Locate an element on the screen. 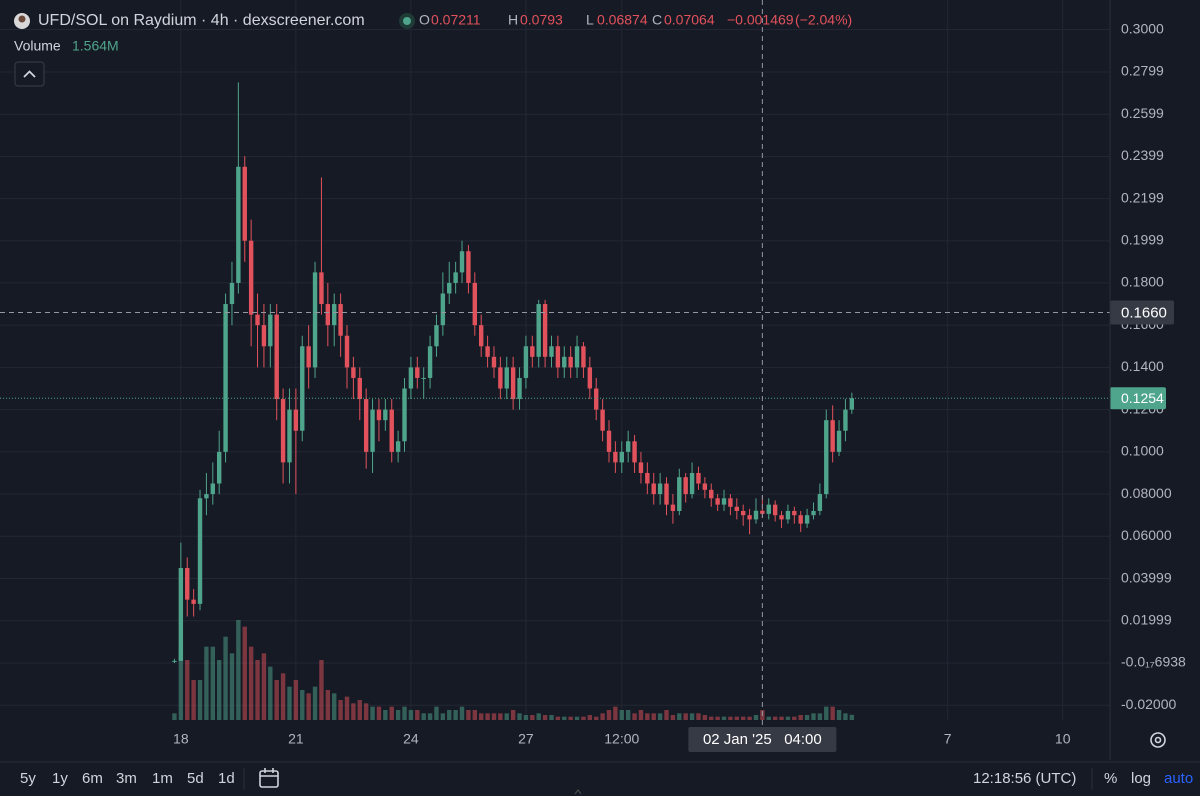  scale-button: log is located at coordinates (1141, 778).